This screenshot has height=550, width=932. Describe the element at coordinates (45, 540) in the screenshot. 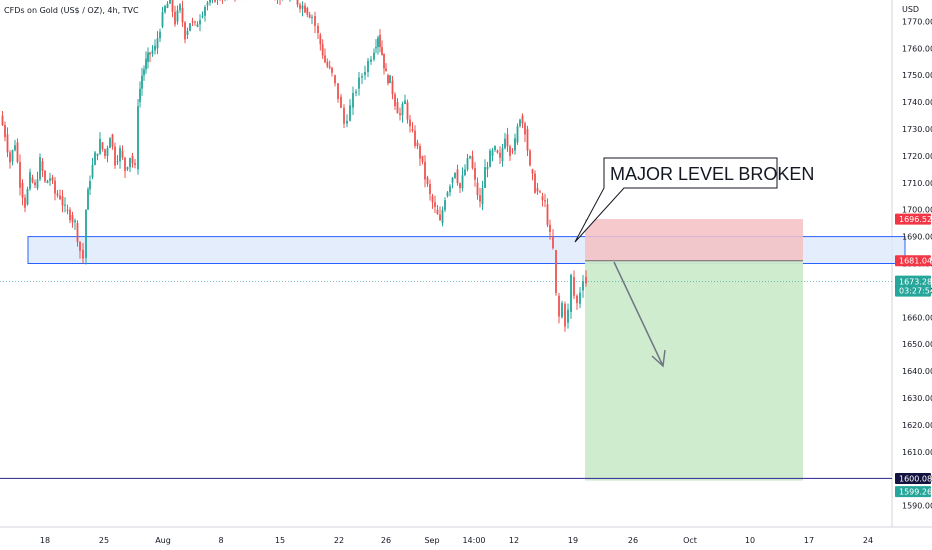

I see `x-tick-label: 18` at that location.